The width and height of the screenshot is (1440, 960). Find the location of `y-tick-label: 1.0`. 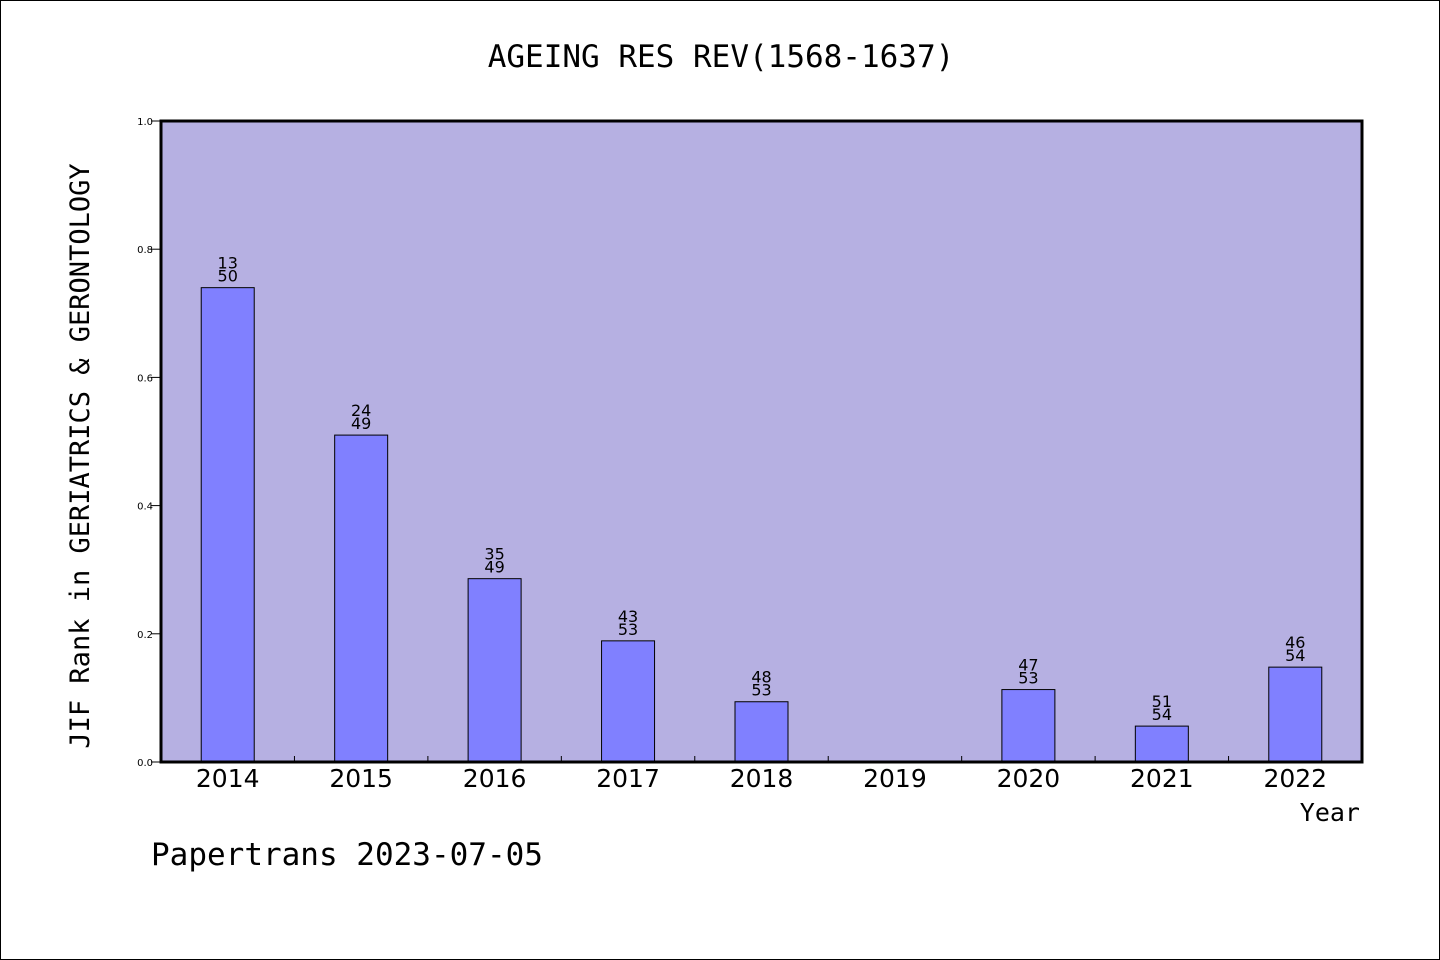

y-tick-label: 1.0 is located at coordinates (145, 122).